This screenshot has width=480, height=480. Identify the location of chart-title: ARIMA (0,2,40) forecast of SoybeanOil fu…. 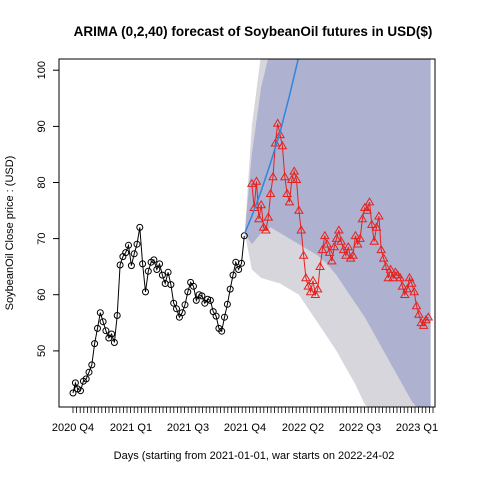
(253, 31).